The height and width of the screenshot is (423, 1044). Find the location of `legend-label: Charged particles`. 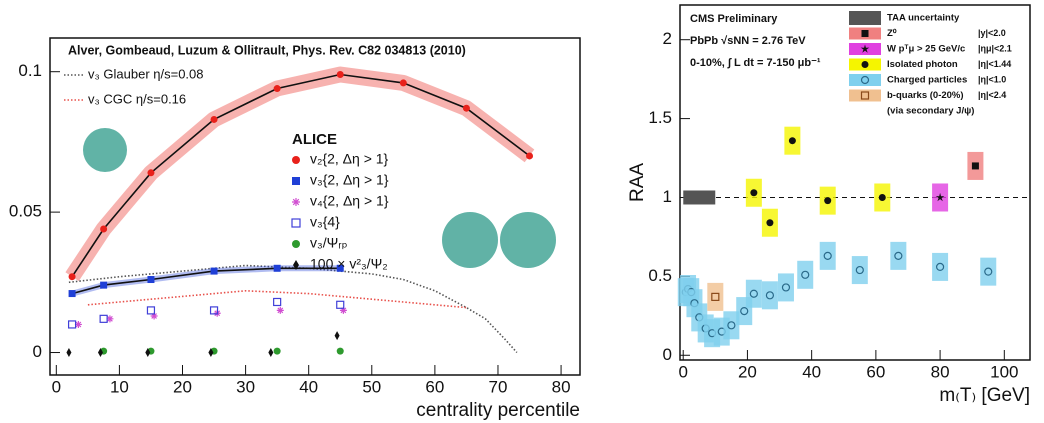

legend-label: Charged particles is located at coordinates (927, 80).